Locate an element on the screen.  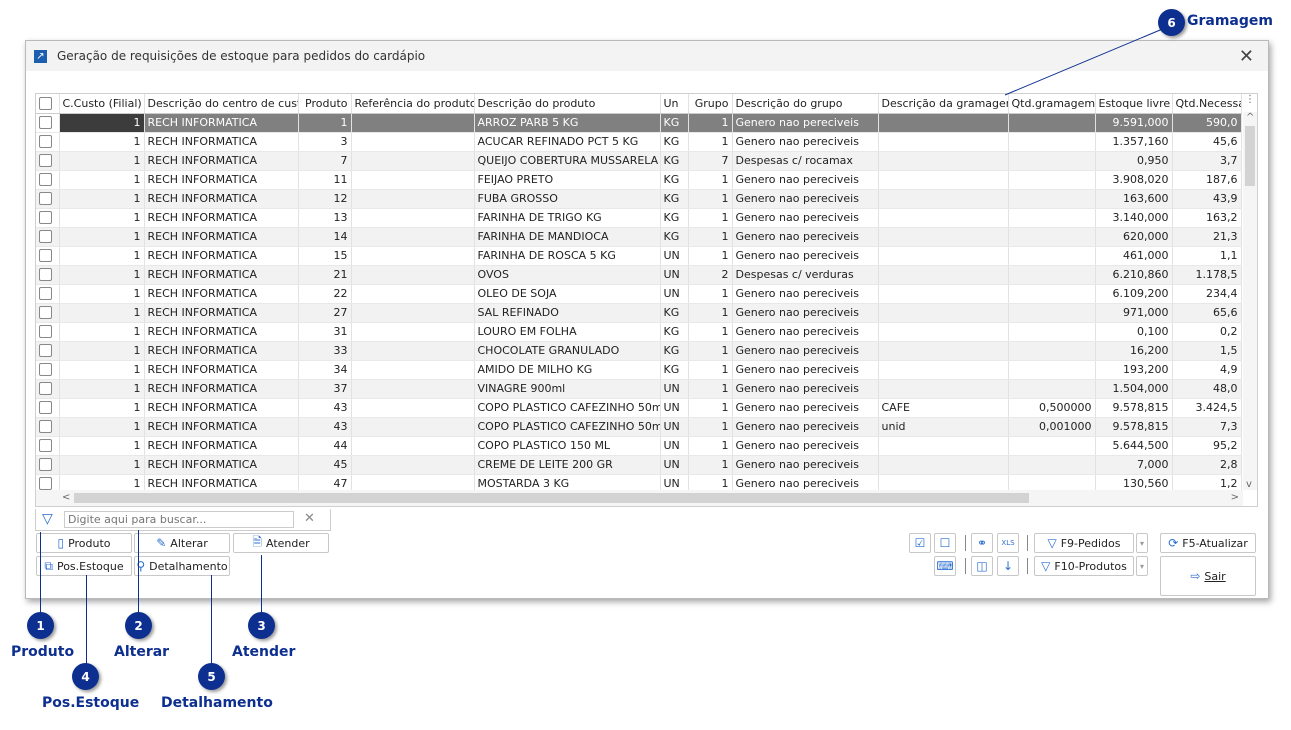
f9-dropdown: ▾ is located at coordinates (1142, 543).